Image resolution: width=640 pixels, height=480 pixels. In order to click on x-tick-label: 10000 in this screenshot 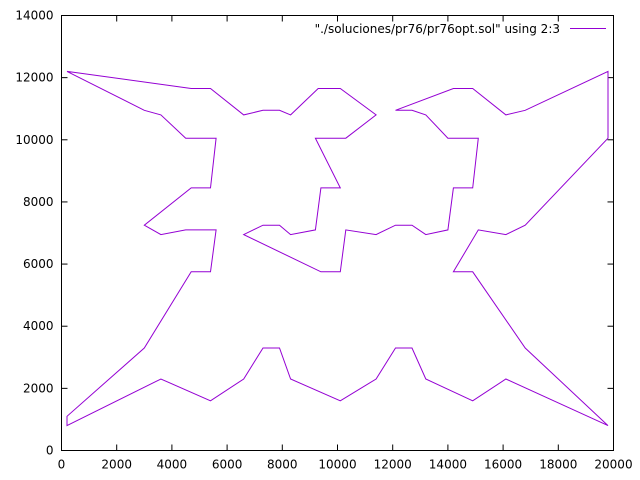, I will do `click(337, 465)`.